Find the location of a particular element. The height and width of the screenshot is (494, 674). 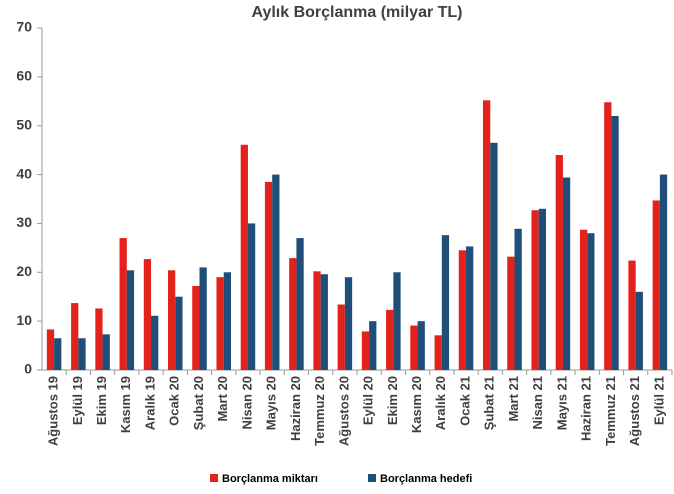

y-tick-label: 40 is located at coordinates (24, 173).